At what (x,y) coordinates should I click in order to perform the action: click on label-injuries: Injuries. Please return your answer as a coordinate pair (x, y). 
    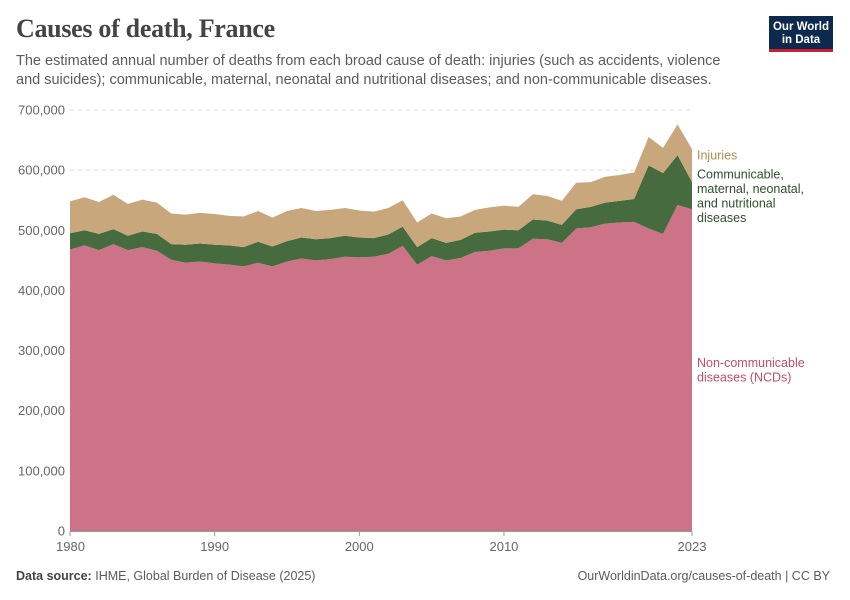
    Looking at the image, I should click on (717, 156).